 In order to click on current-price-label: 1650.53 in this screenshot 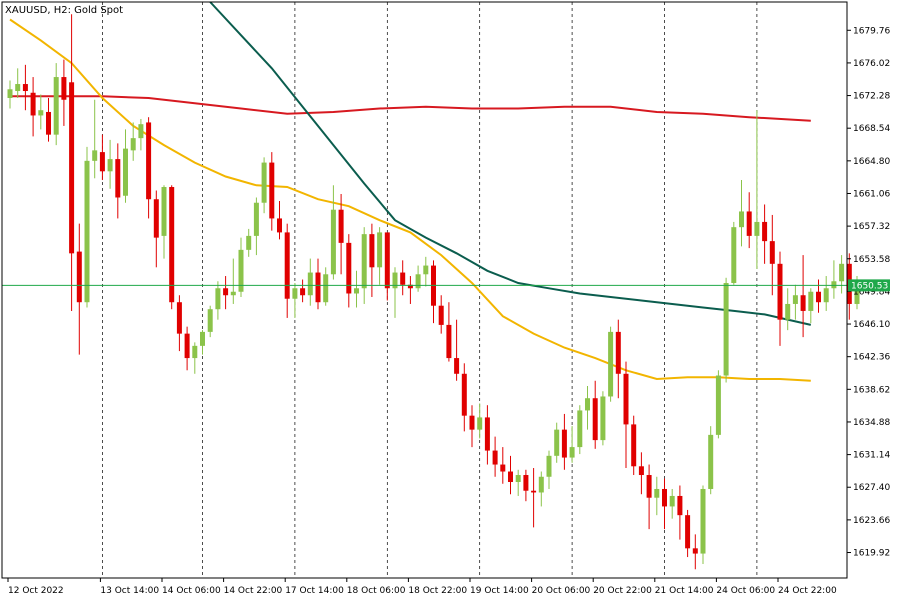, I will do `click(869, 286)`.